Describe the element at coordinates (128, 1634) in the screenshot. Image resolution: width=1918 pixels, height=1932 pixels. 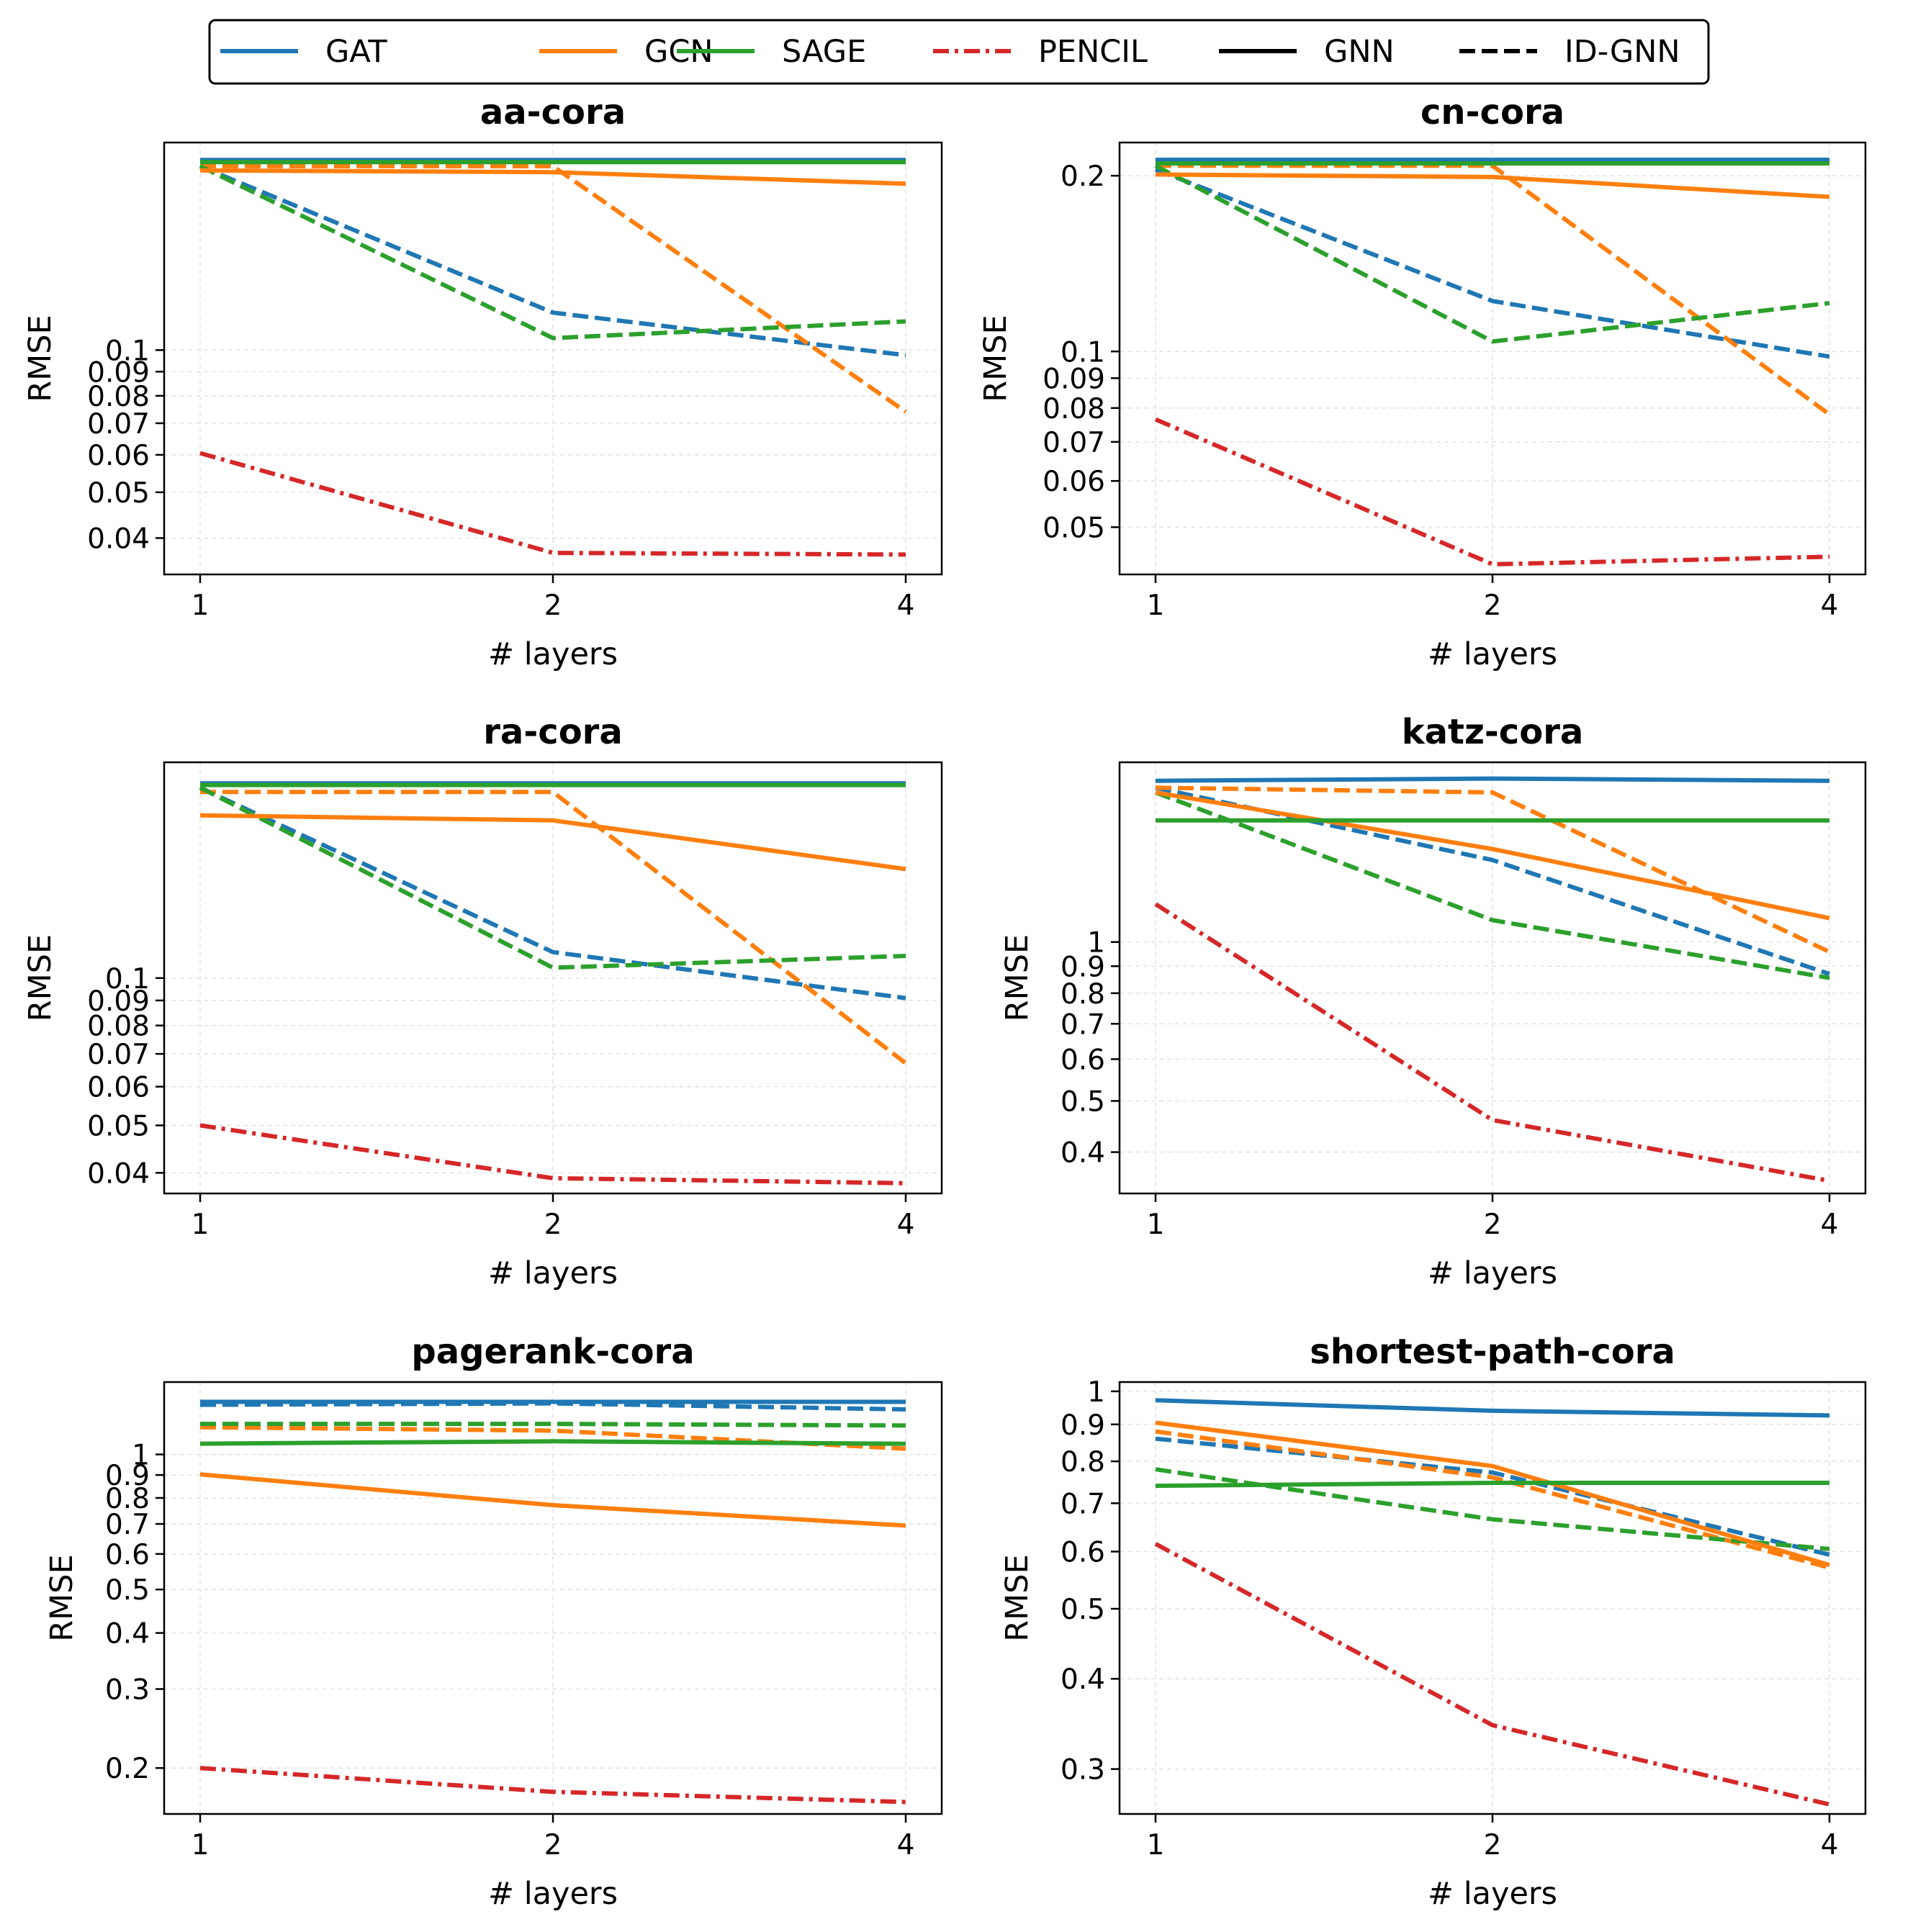
I see `y-tick-label: 0.4` at that location.